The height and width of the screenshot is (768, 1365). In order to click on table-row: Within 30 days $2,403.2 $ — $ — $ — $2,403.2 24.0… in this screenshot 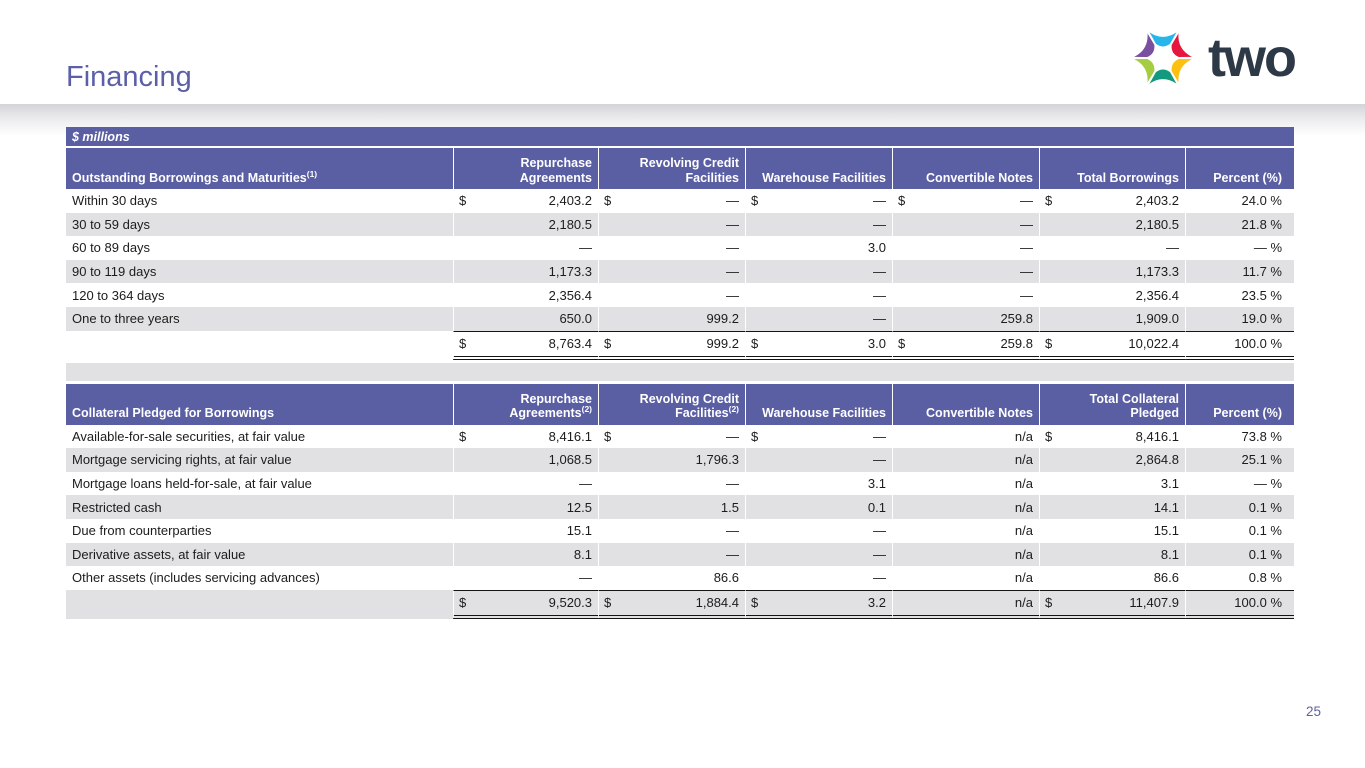, I will do `click(680, 201)`.